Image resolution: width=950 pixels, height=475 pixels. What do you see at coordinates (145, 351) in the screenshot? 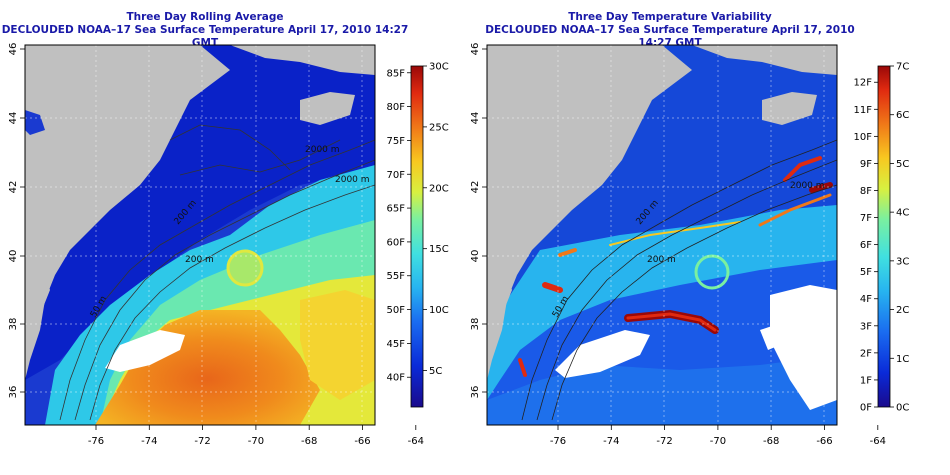
I see `no-data-patch` at bounding box center [145, 351].